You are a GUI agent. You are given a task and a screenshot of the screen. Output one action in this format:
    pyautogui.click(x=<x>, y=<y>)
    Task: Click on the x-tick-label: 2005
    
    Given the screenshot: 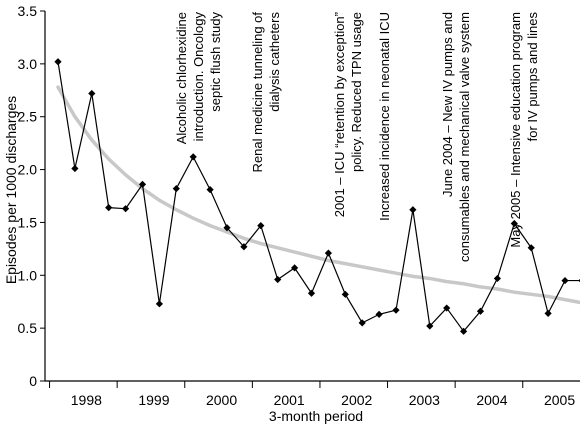 What is the action you would take?
    pyautogui.click(x=559, y=400)
    